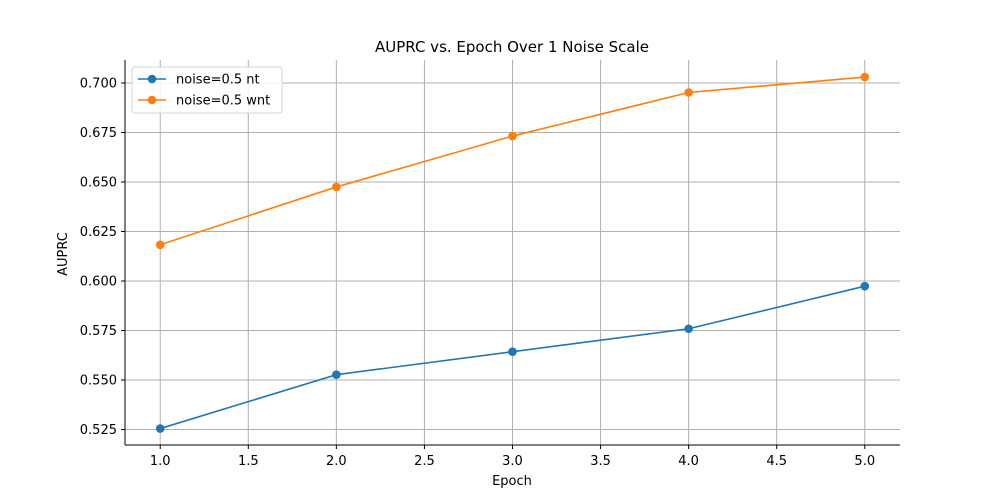 The height and width of the screenshot is (500, 1000). What do you see at coordinates (512, 47) in the screenshot?
I see `chart-title: AUPRC vs. Epoch Over 1 Noise Scale` at bounding box center [512, 47].